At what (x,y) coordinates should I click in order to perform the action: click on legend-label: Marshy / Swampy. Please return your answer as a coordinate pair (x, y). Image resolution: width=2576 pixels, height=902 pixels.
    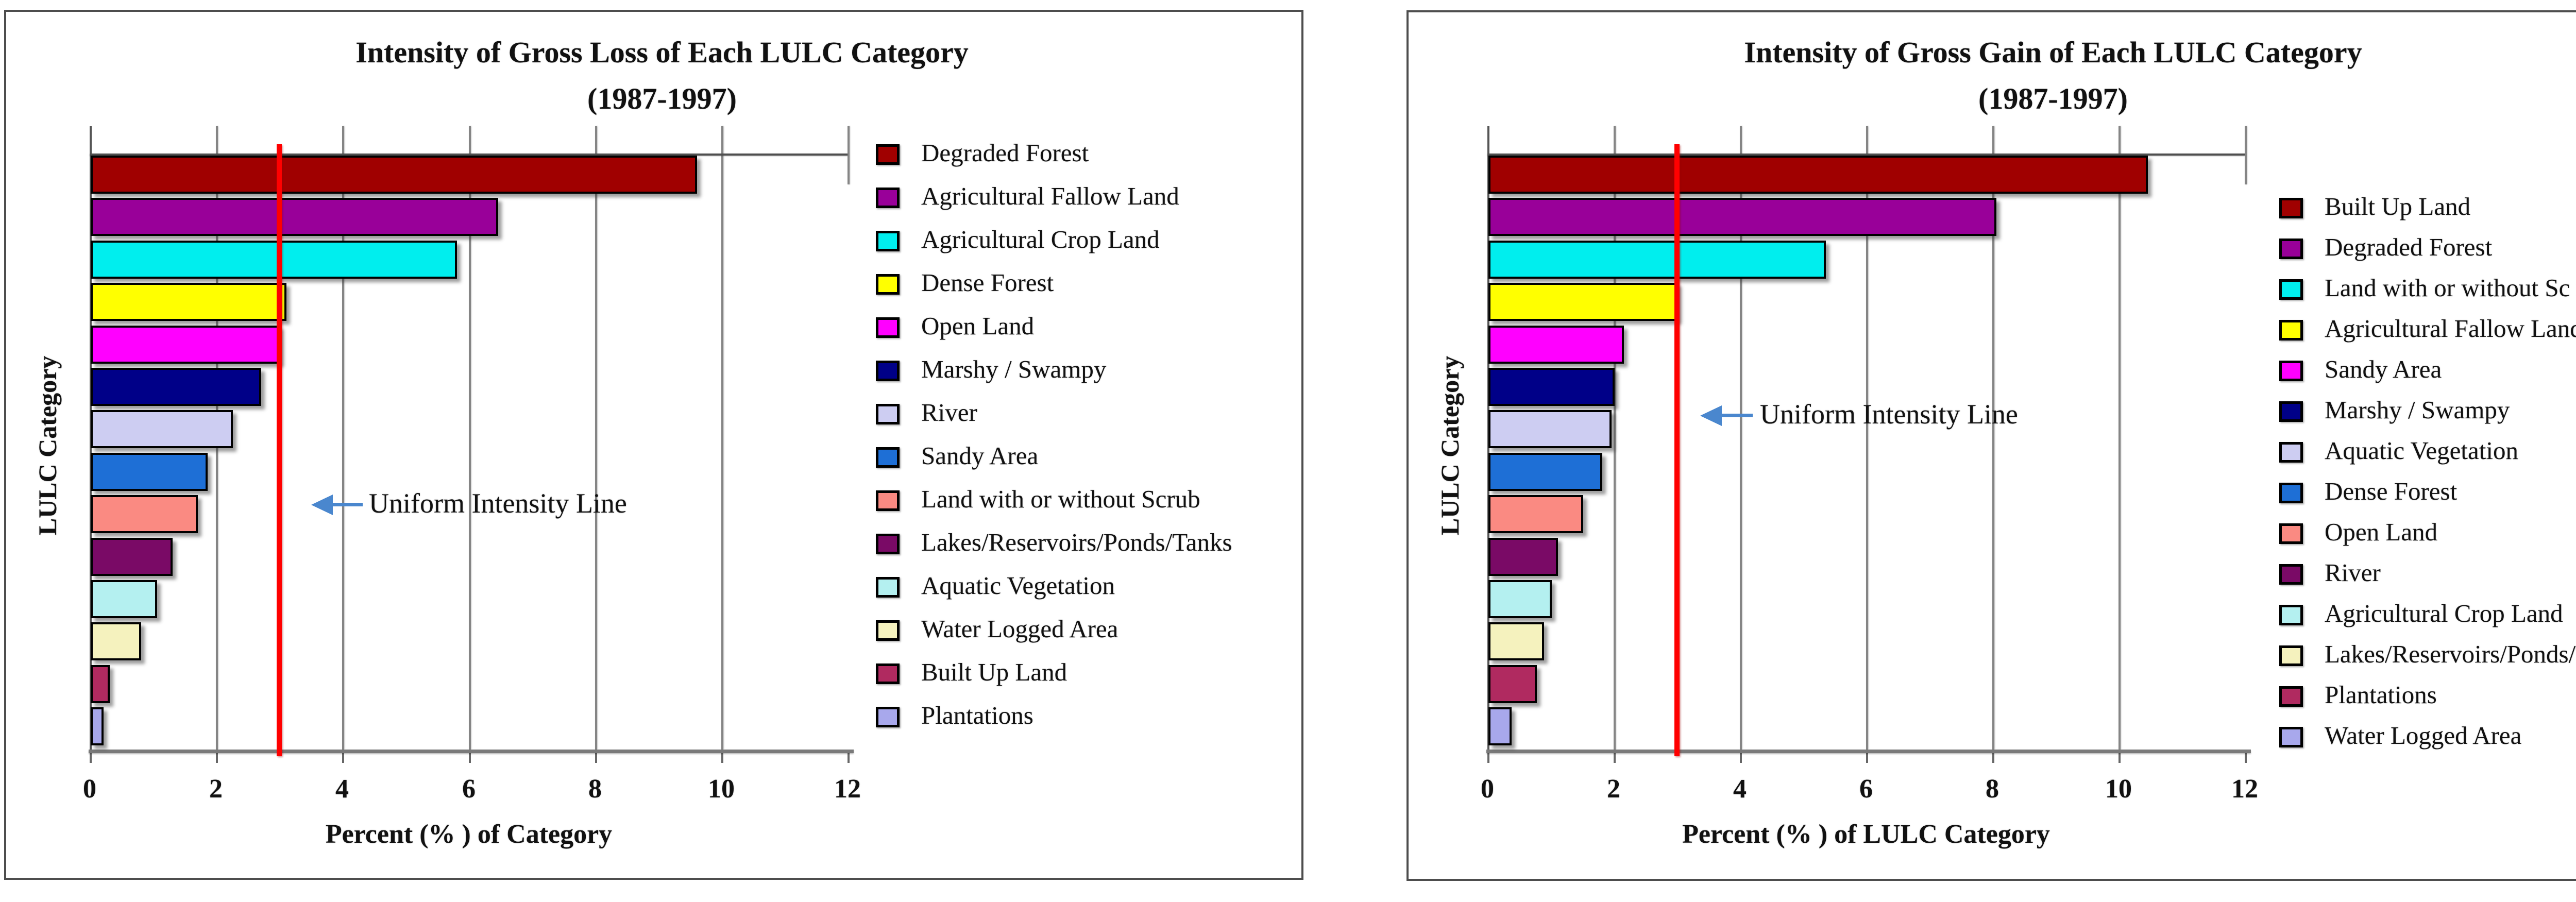
    Looking at the image, I should click on (2417, 410).